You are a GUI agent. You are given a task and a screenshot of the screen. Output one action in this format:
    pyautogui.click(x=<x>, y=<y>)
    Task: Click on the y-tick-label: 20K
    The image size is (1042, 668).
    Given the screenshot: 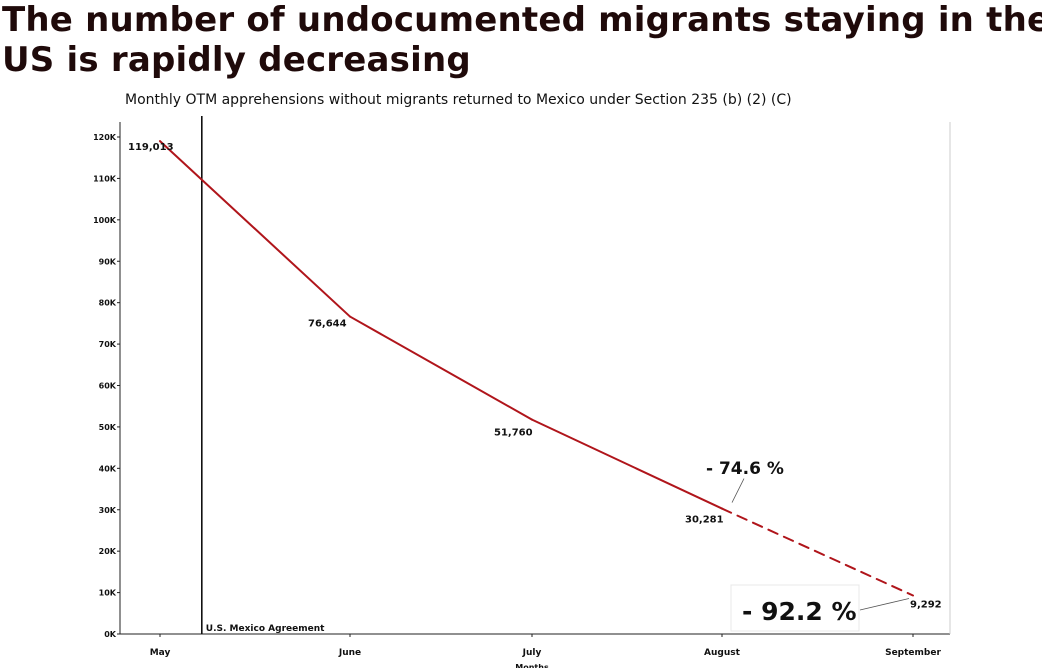 What is the action you would take?
    pyautogui.click(x=108, y=551)
    